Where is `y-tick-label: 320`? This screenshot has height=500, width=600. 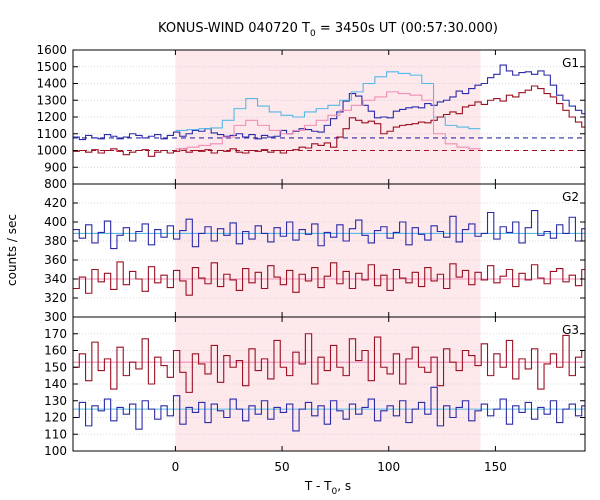
y-tick-label: 320 is located at coordinates (55, 298).